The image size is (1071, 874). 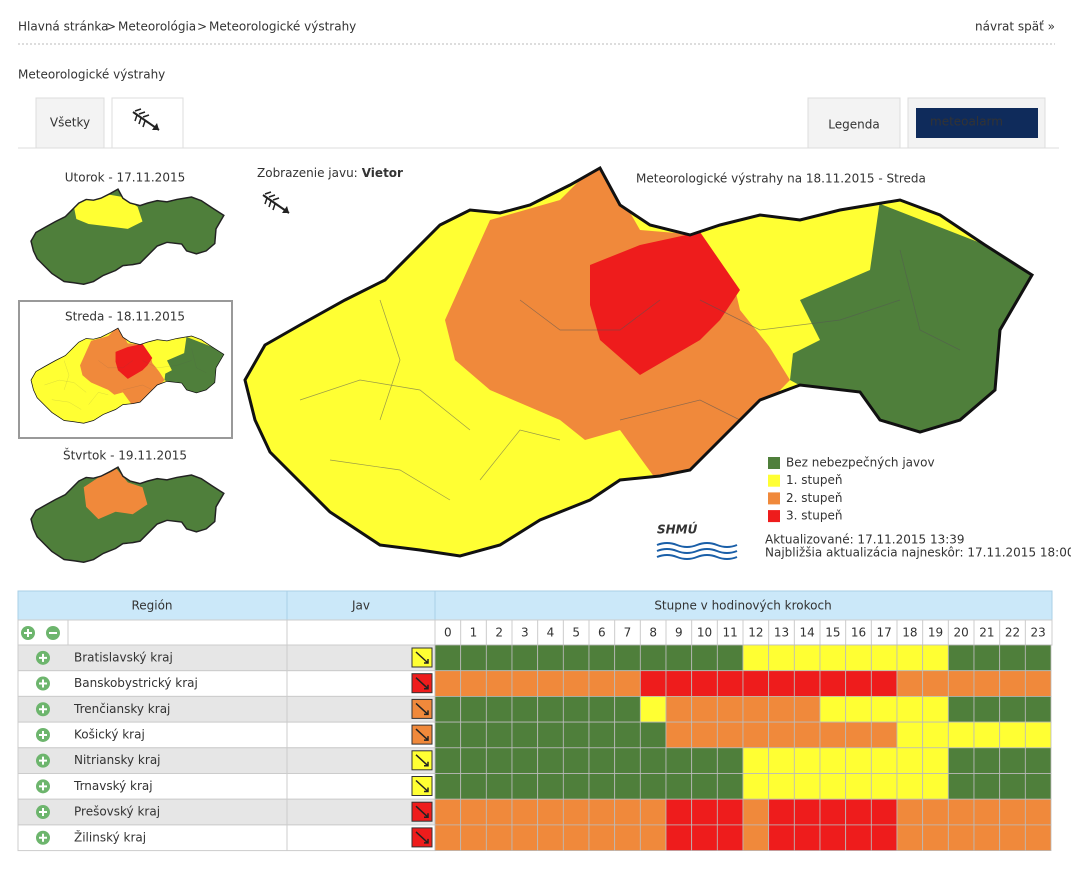 What do you see at coordinates (755, 633) in the screenshot?
I see `hour-label: 12` at bounding box center [755, 633].